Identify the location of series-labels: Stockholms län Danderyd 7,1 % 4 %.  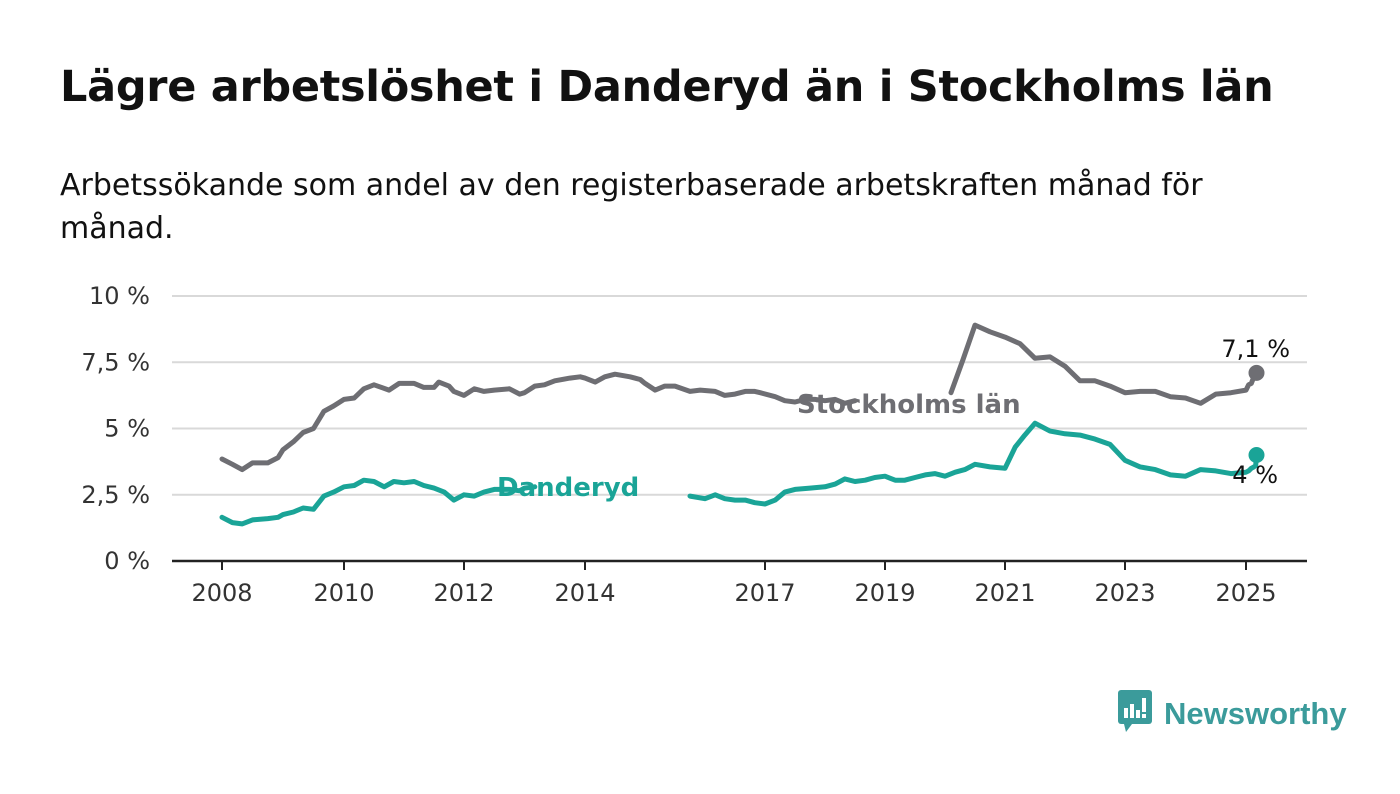
(893, 419).